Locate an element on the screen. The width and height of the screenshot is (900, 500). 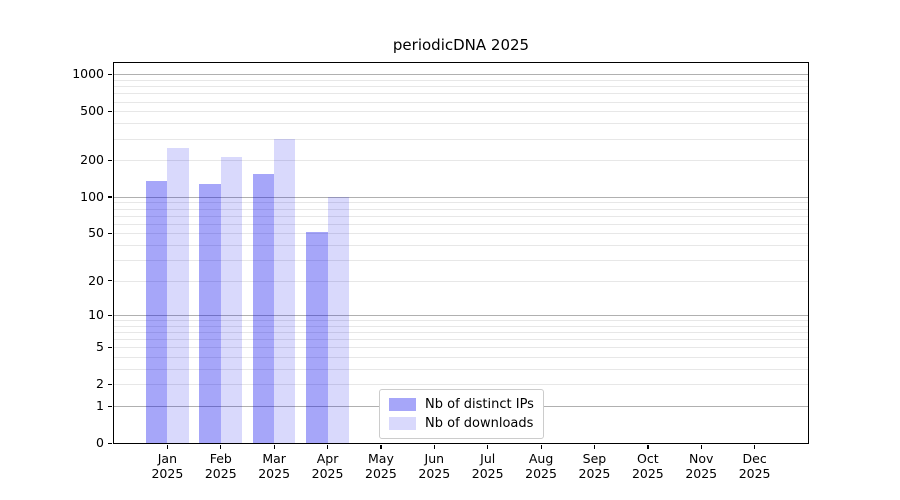
y-tick-label: 0 is located at coordinates (100, 442).